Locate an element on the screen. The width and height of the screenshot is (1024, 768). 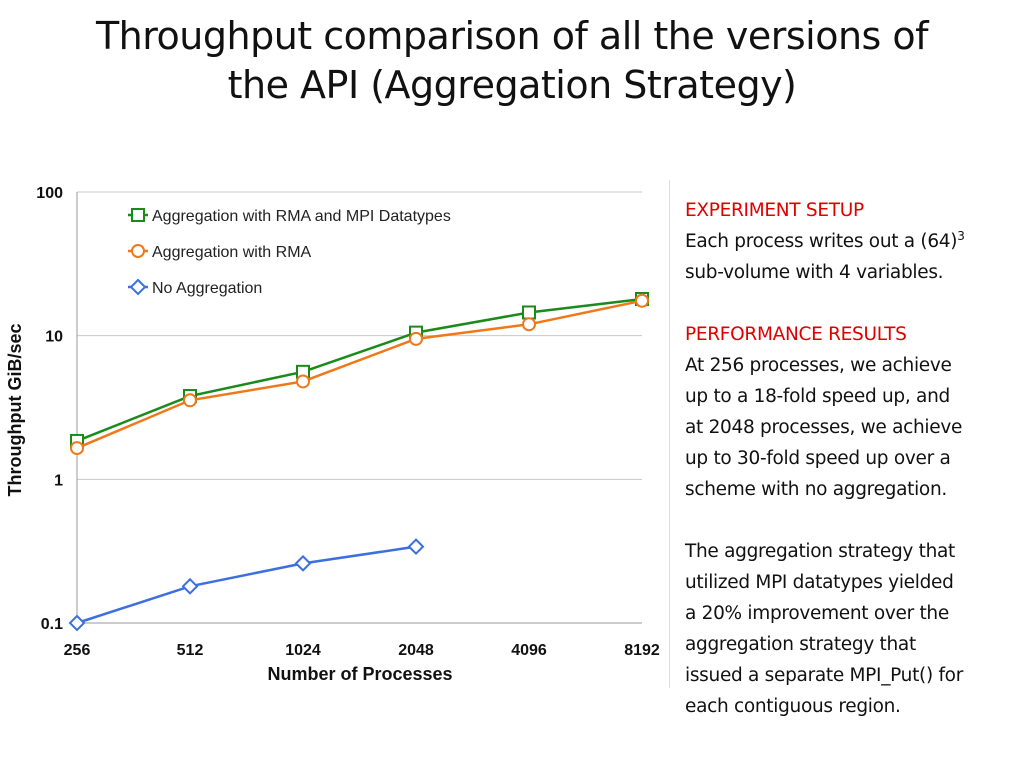
x-tick-label: 1024 is located at coordinates (303, 650).